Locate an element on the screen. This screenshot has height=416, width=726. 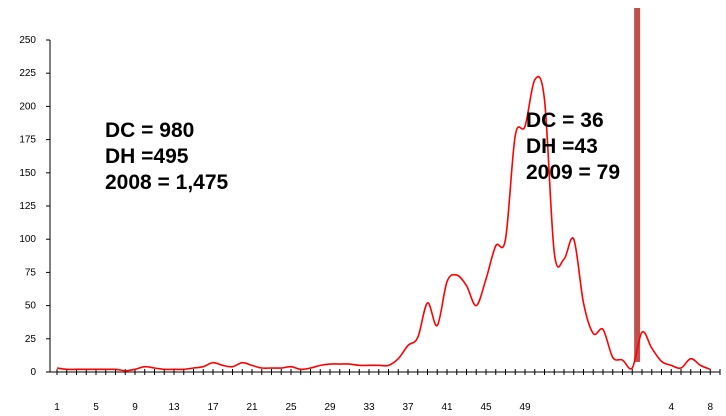
x-tick-label: 49 is located at coordinates (525, 407).